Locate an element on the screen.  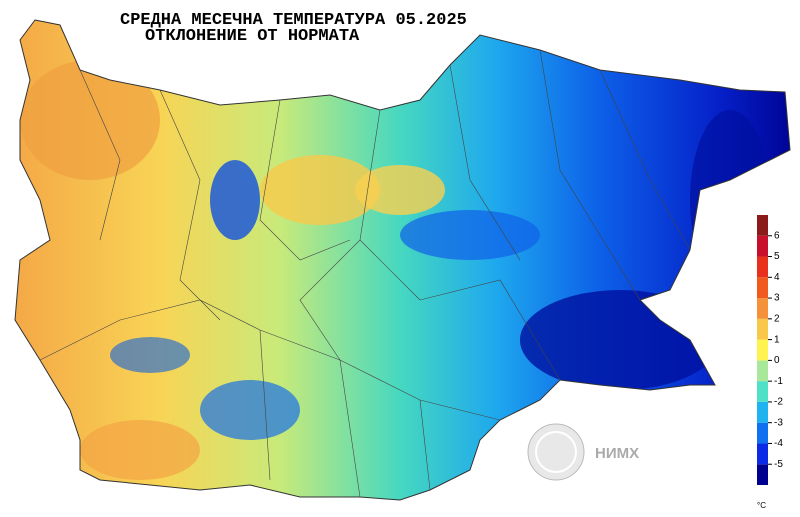
tick-label: 6 is located at coordinates (777, 235).